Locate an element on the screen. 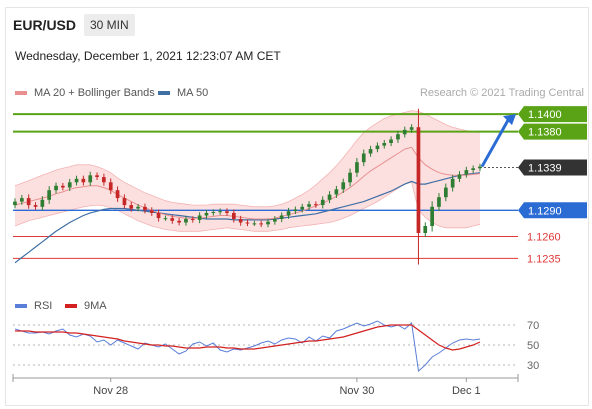 Image resolution: width=592 pixels, height=409 pixels. legend-ma50-label: MA 50 is located at coordinates (193, 93).